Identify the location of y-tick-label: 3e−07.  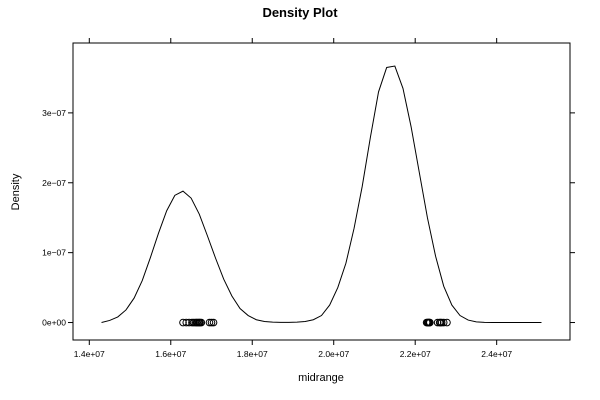
(54, 113).